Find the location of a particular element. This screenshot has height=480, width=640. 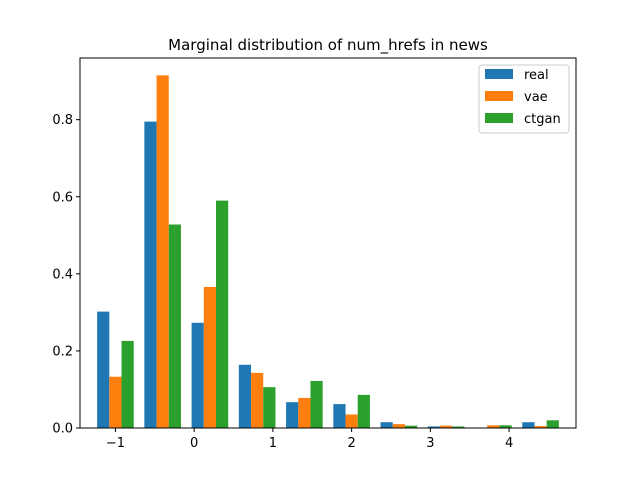

y-tick-label: 0.8 is located at coordinates (62, 120).